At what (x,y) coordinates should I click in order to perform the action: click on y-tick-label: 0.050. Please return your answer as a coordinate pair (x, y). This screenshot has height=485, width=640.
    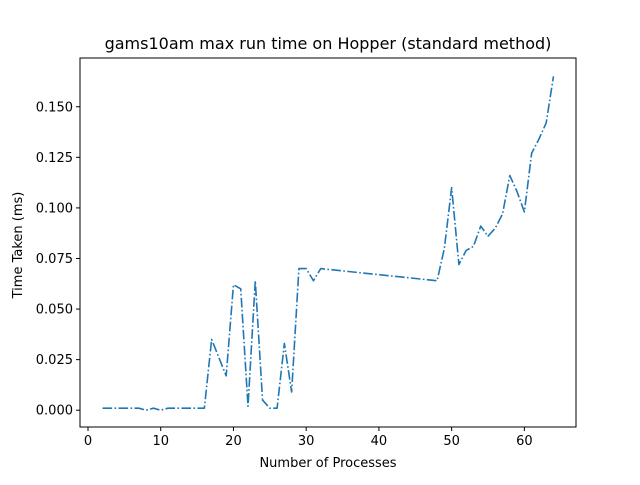
    Looking at the image, I should click on (54, 310).